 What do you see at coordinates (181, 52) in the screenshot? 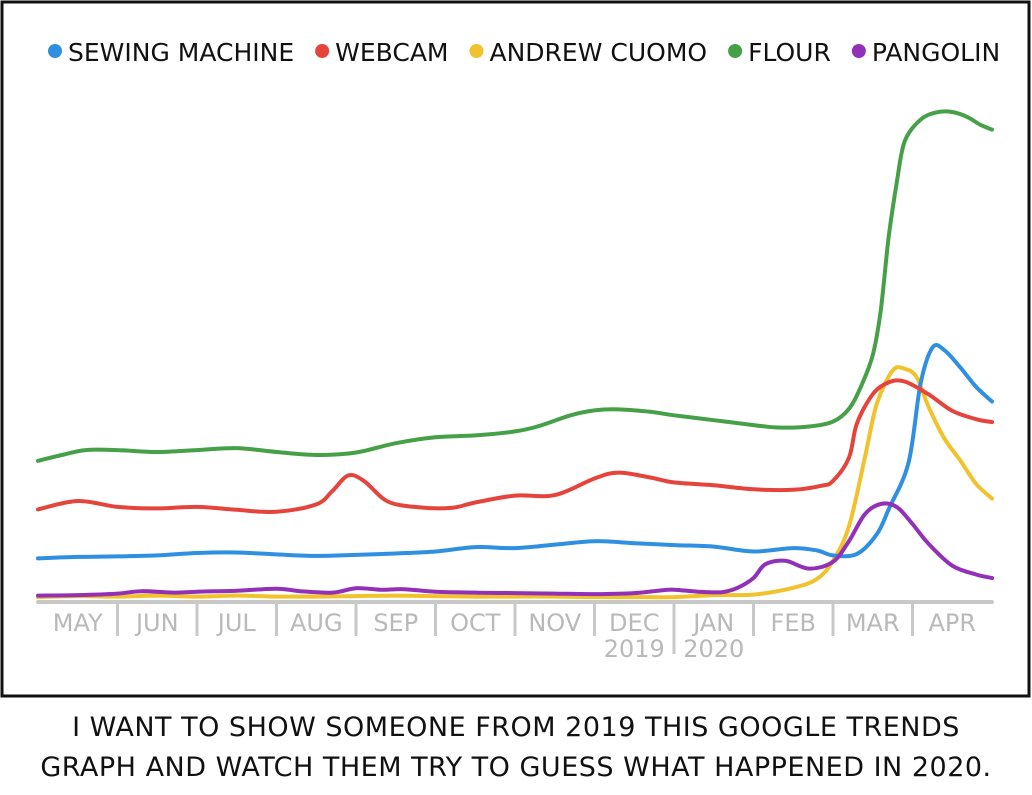
I see `legend-label-sewing-machine: SEWING MACHINE` at bounding box center [181, 52].